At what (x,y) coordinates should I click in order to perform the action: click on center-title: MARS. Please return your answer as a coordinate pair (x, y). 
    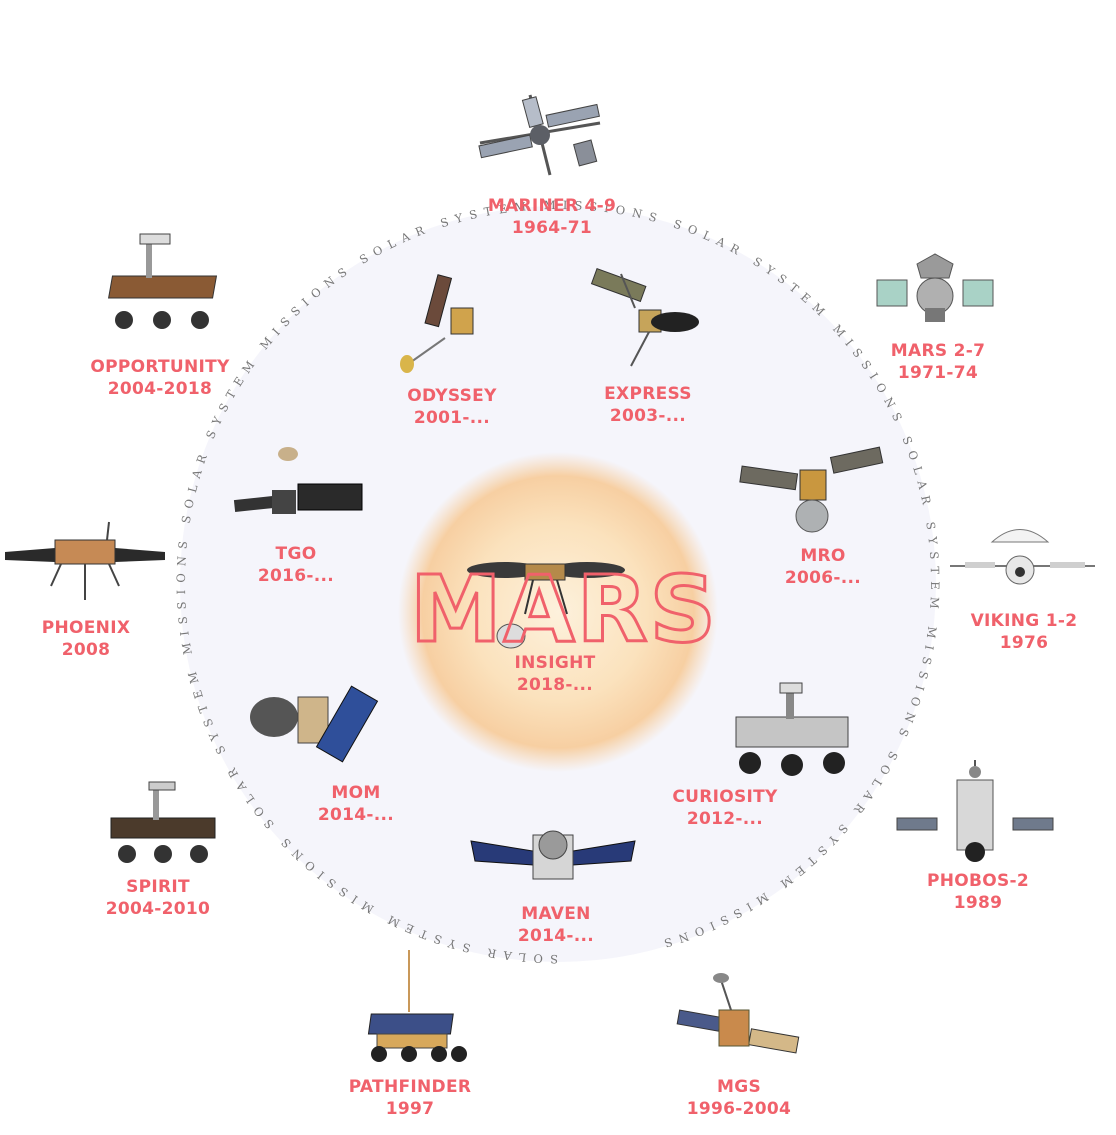
    Looking at the image, I should click on (563, 609).